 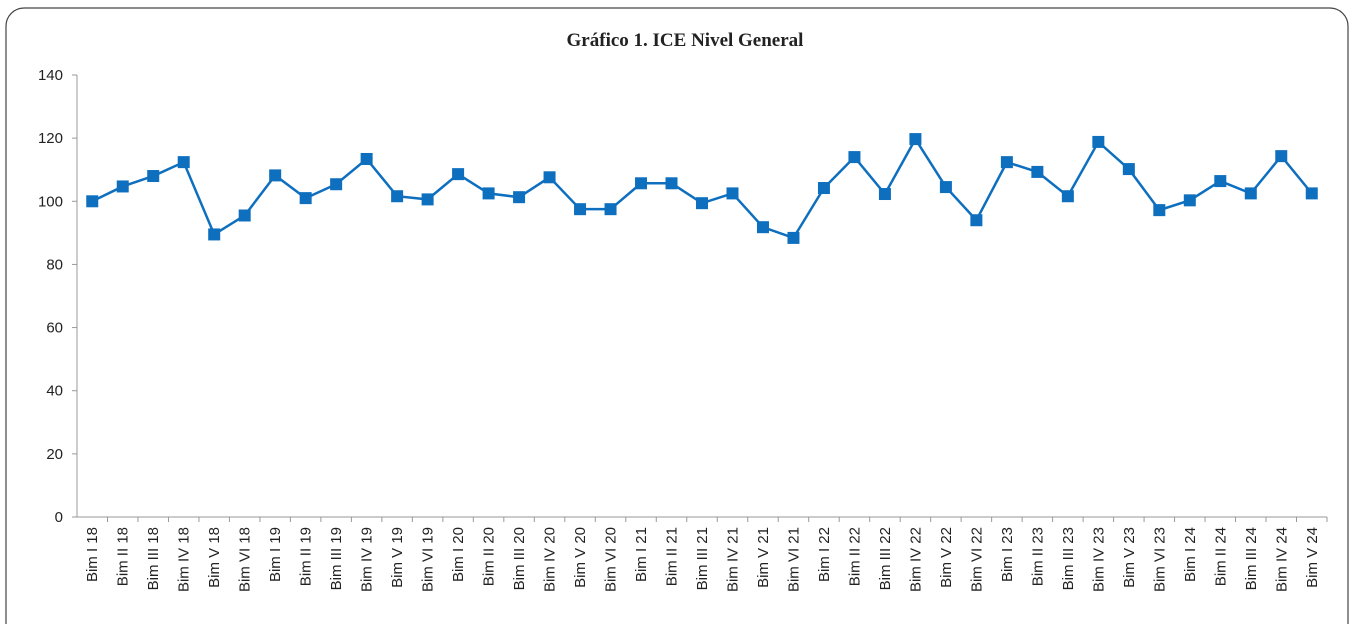 What do you see at coordinates (1312, 557) in the screenshot?
I see `x-tick-label: Bim V 24` at bounding box center [1312, 557].